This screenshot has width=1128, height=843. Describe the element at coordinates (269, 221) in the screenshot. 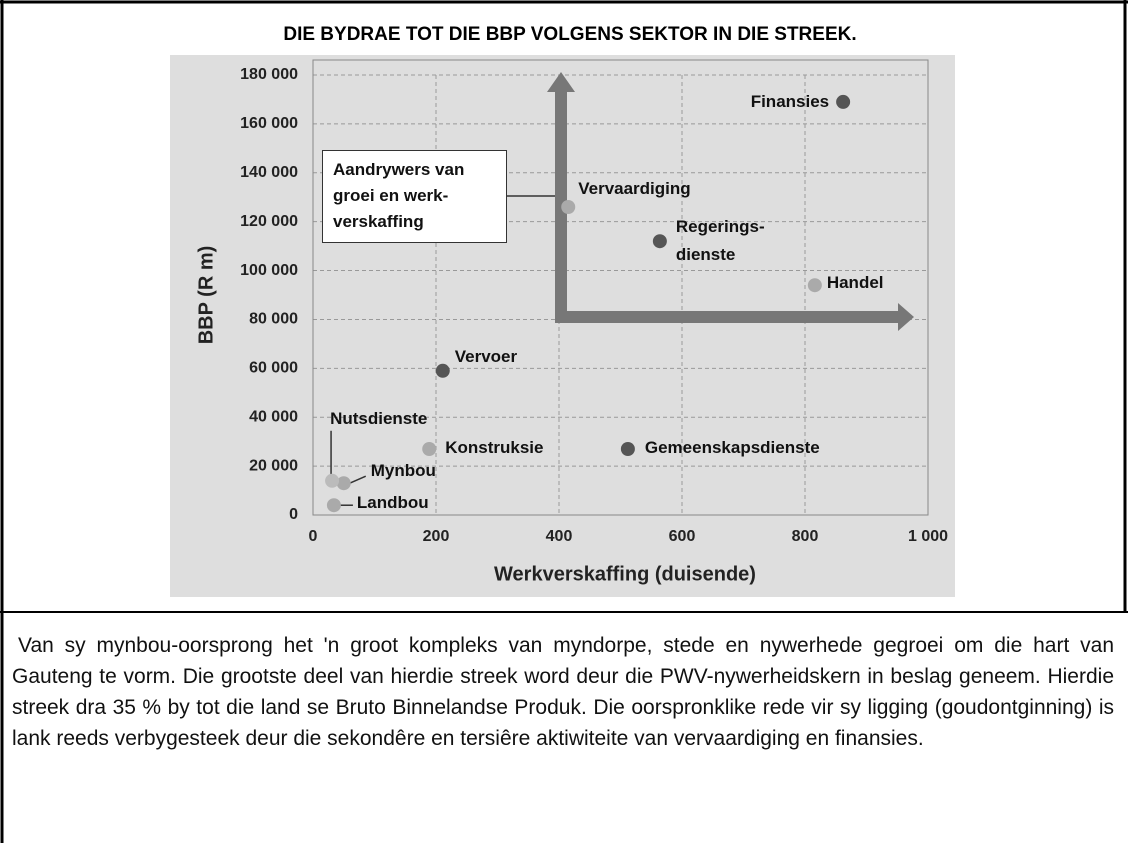

I see `y-tick-label: 120 000` at that location.